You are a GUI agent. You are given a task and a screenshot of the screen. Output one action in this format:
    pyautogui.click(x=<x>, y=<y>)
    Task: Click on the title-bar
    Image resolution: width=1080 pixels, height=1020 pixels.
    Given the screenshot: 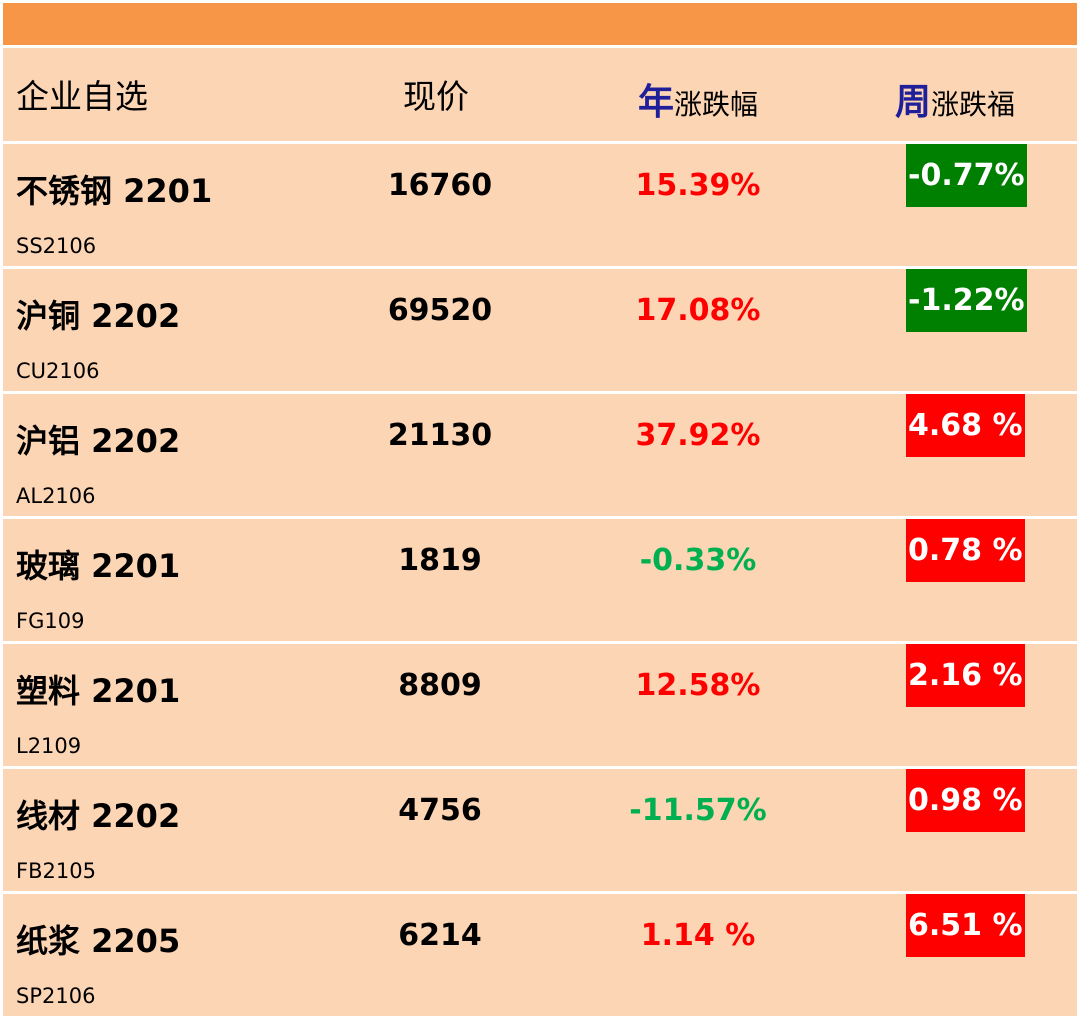 What is the action you would take?
    pyautogui.click(x=540, y=24)
    